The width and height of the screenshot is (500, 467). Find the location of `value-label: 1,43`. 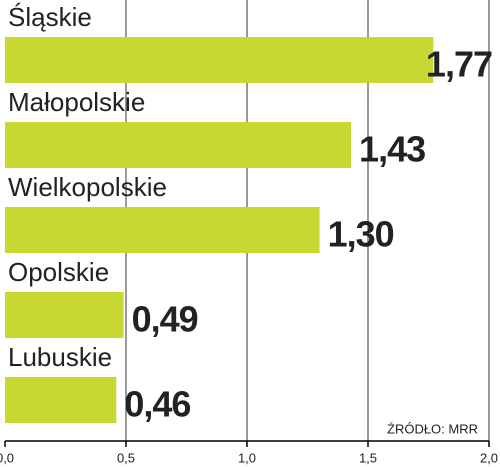

value-label: 1,43 is located at coordinates (392, 149).